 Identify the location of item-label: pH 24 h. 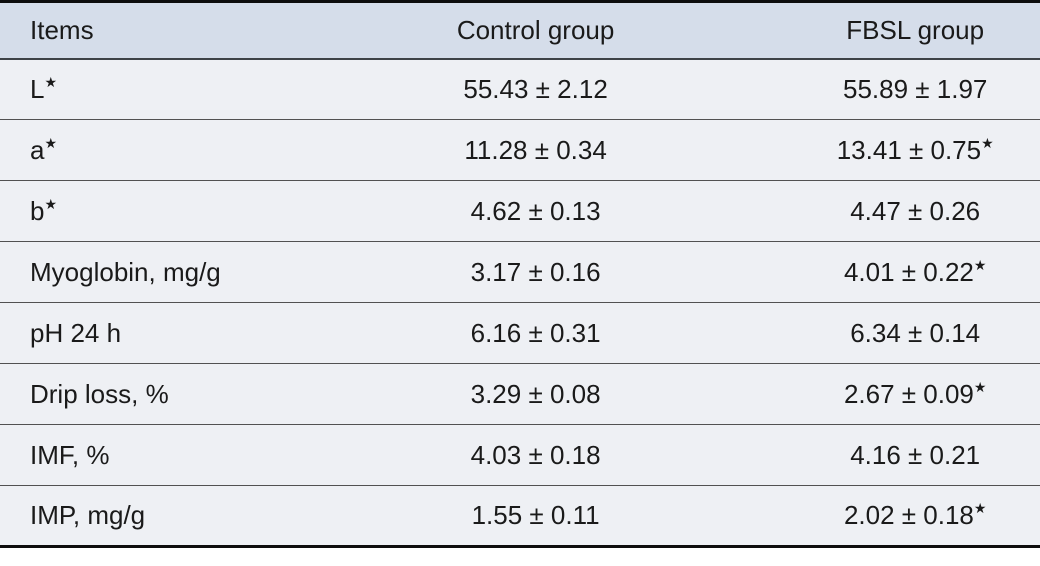
(76, 332).